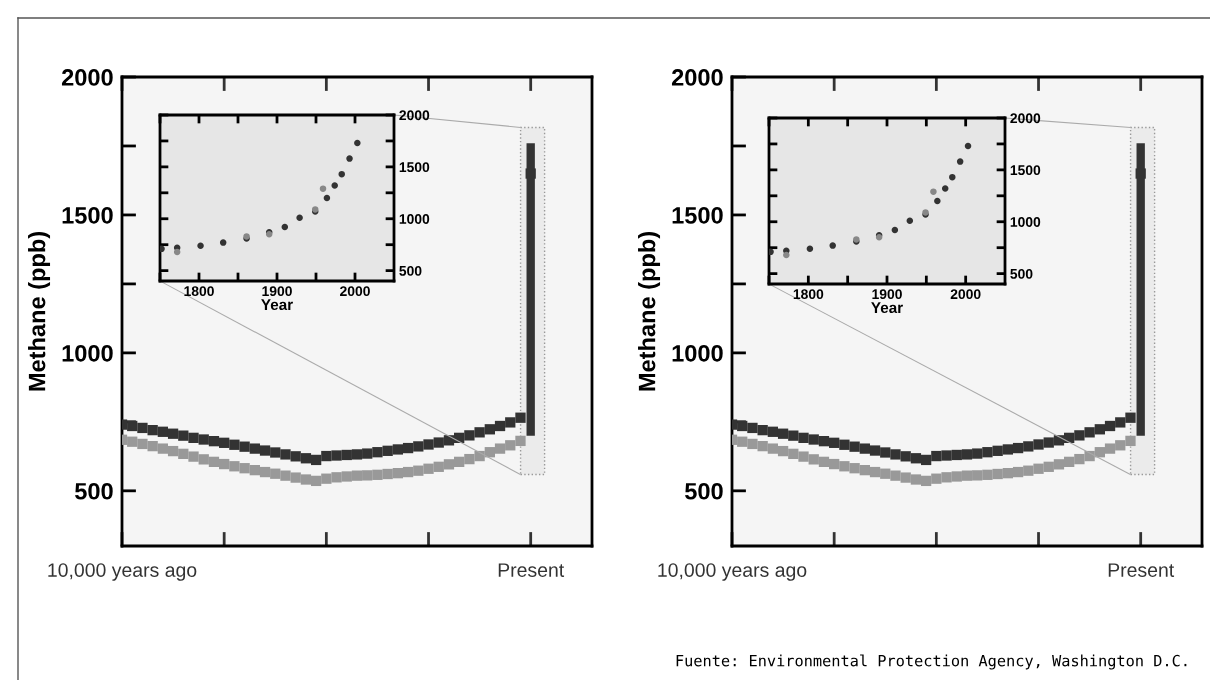 This screenshot has height=680, width=1210. What do you see at coordinates (931, 662) in the screenshot?
I see `source-note: Fuente: Environmental Protection Agency, Washington D.C.` at bounding box center [931, 662].